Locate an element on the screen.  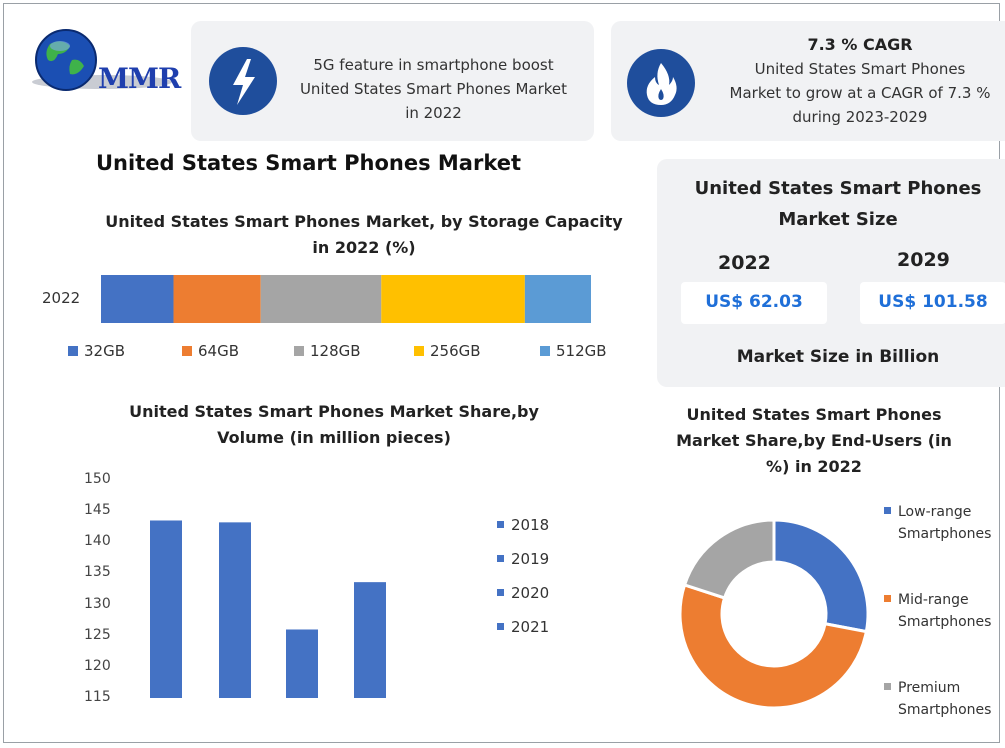
lightning-icon is located at coordinates (243, 81).